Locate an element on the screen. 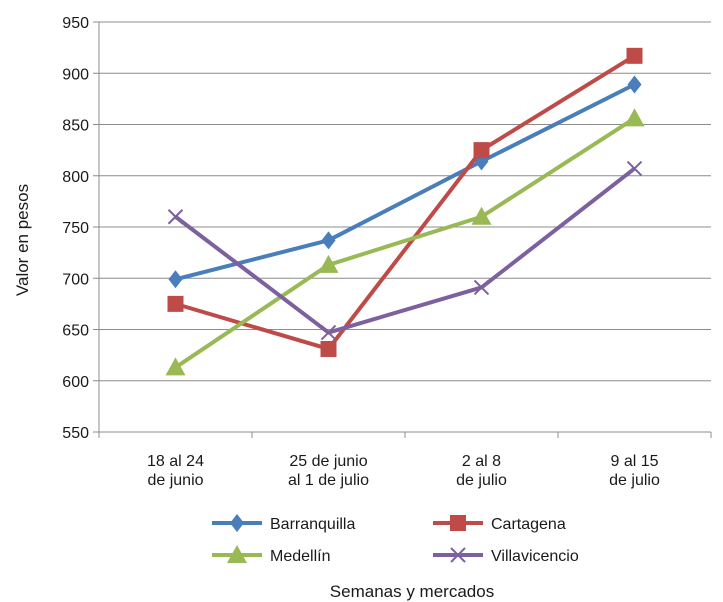 The width and height of the screenshot is (723, 602). legend-item: Cartagena is located at coordinates (499, 524).